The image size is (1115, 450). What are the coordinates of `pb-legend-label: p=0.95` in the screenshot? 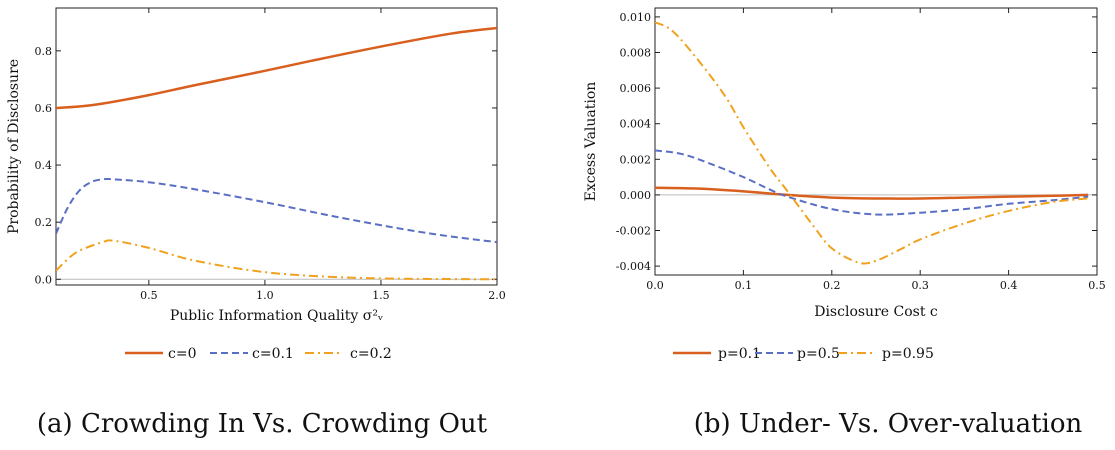 It's located at (908, 354).